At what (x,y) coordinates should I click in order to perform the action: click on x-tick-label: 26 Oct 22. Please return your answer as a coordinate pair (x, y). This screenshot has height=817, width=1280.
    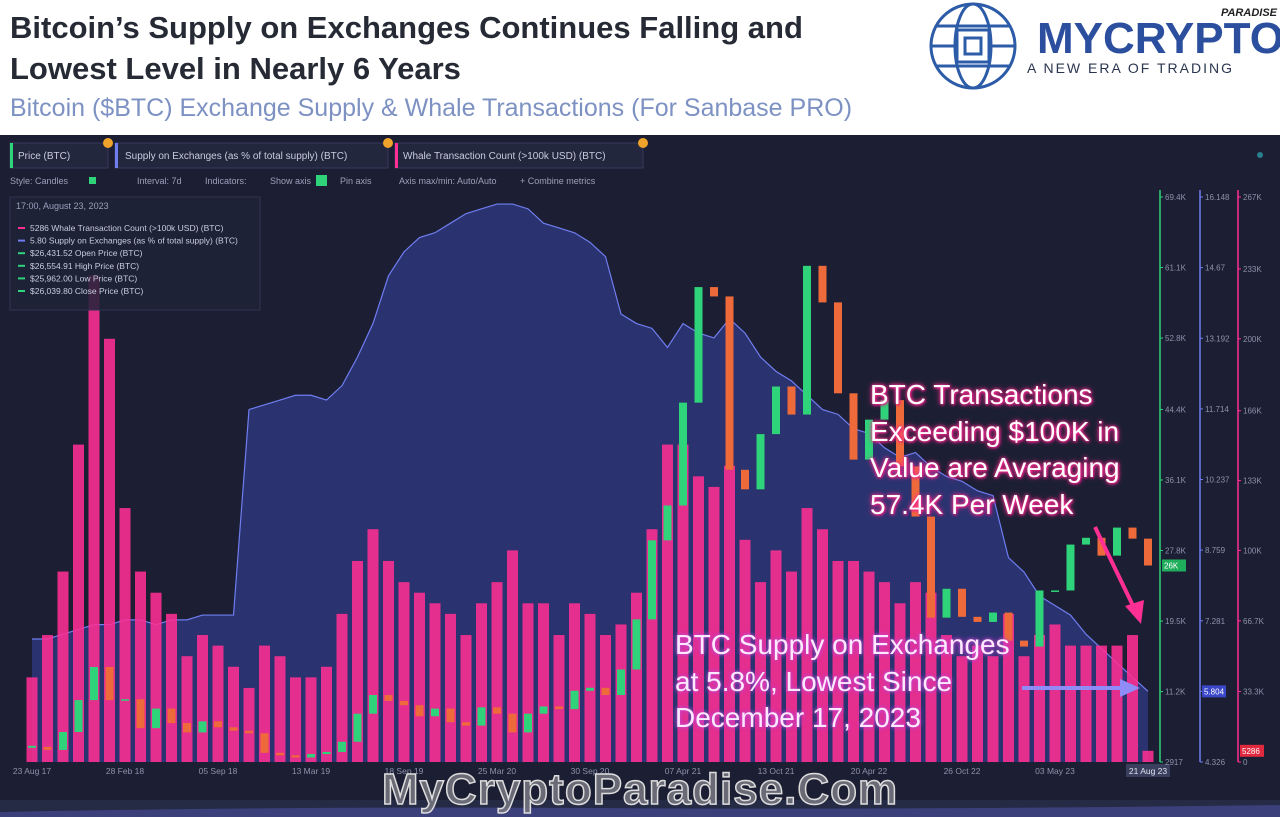
    Looking at the image, I should click on (962, 771).